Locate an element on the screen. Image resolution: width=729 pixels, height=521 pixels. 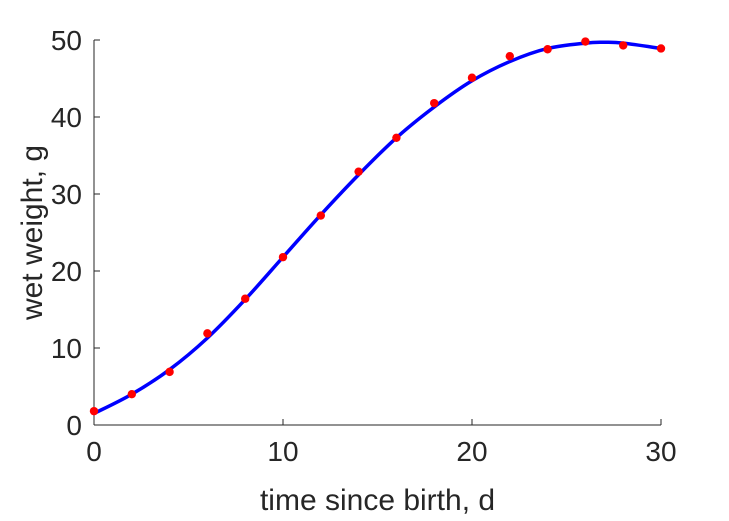
y-tick-label: 10 is located at coordinates (66, 348).